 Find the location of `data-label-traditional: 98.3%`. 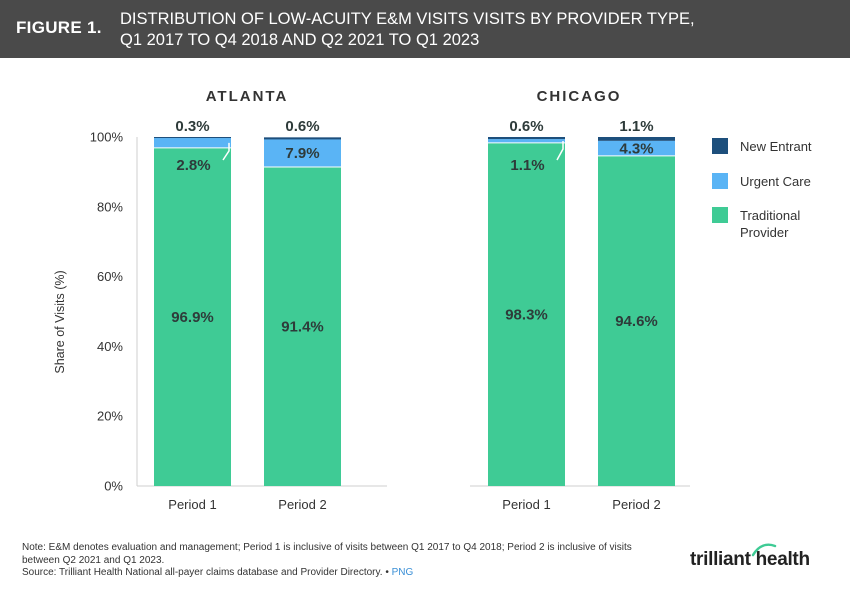

data-label-traditional: 98.3% is located at coordinates (526, 314).